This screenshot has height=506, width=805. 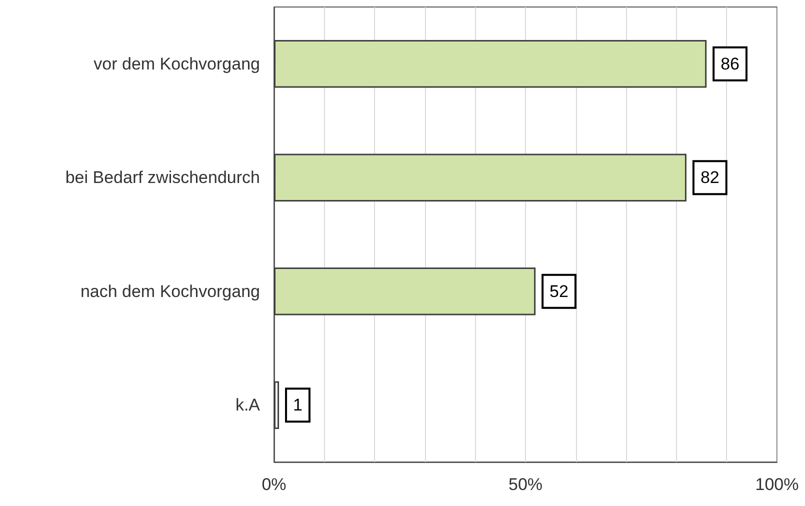 I want to click on data-label: 1, so click(x=297, y=405).